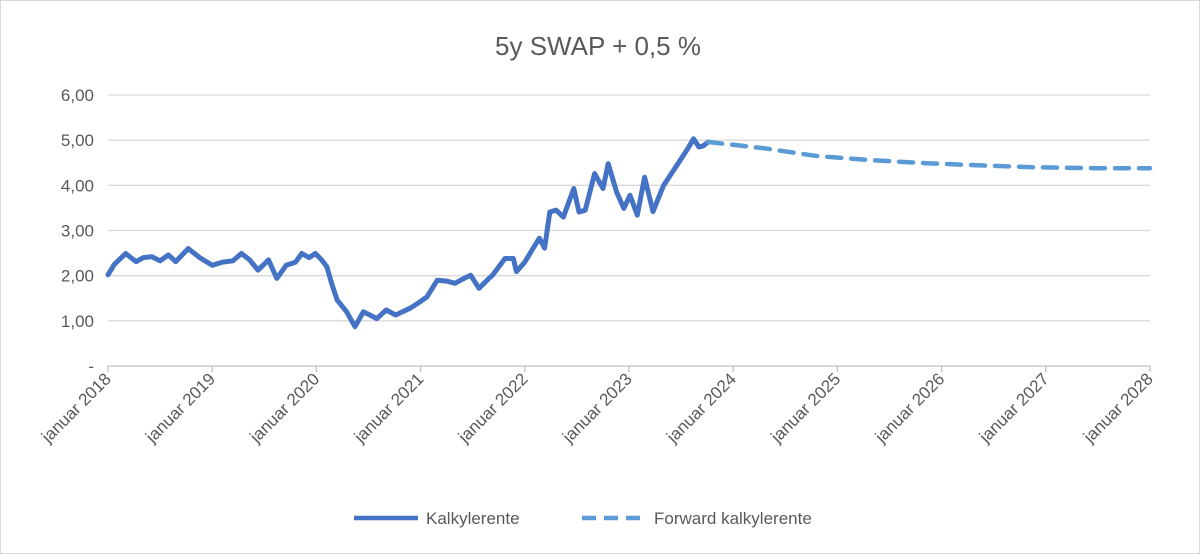 The image size is (1200, 554). I want to click on series-line-forward-kalkylerente, so click(929, 155).